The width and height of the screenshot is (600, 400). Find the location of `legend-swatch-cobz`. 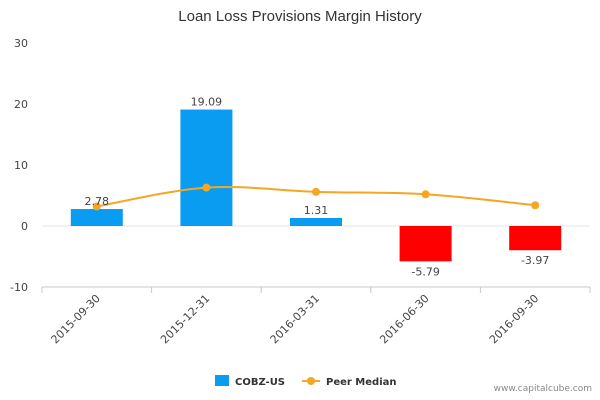

legend-swatch-cobz is located at coordinates (222, 380).